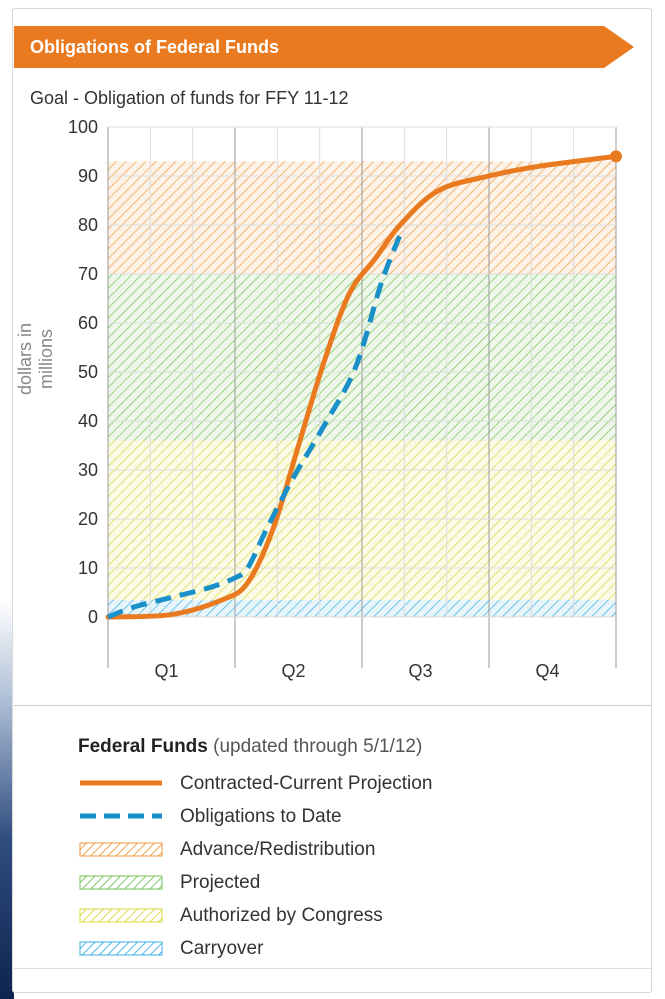 The image size is (665, 999). Describe the element at coordinates (547, 671) in the screenshot. I see `x-tick-label: Q4` at that location.